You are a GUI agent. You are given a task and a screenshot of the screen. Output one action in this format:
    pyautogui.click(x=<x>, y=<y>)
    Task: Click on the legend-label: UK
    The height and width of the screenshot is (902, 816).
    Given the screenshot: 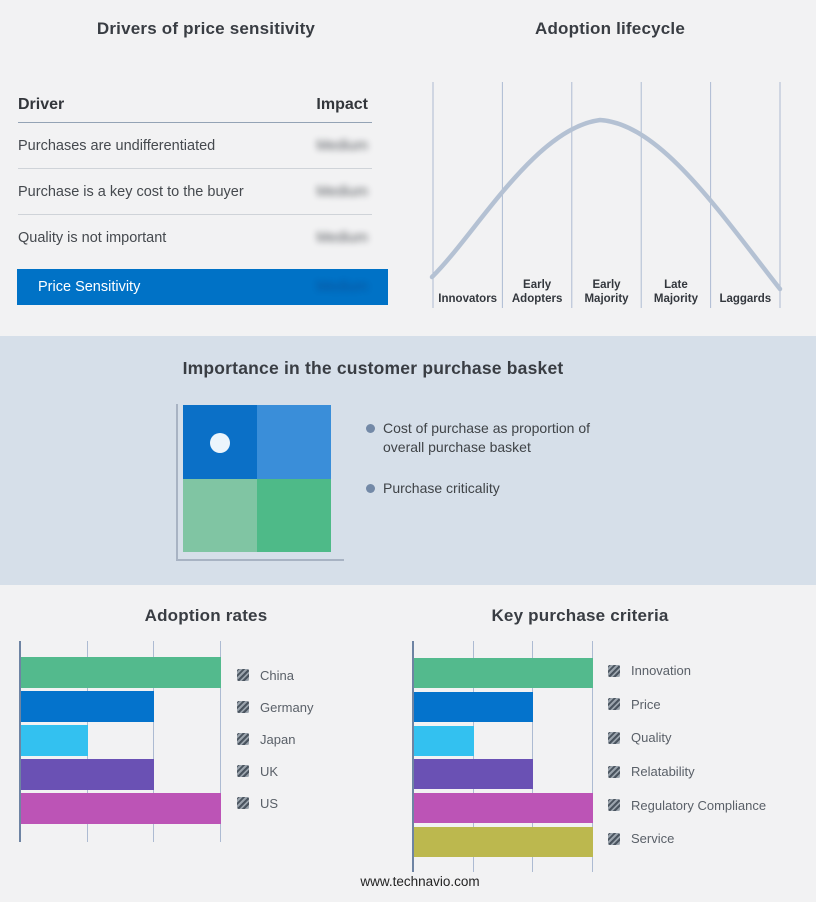 What is the action you would take?
    pyautogui.click(x=269, y=771)
    